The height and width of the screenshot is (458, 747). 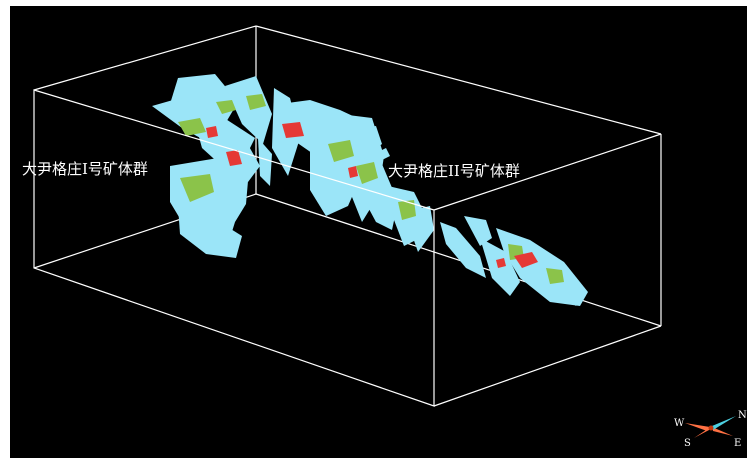 I want to click on orebody-group-2-extension, so click(x=514, y=261).